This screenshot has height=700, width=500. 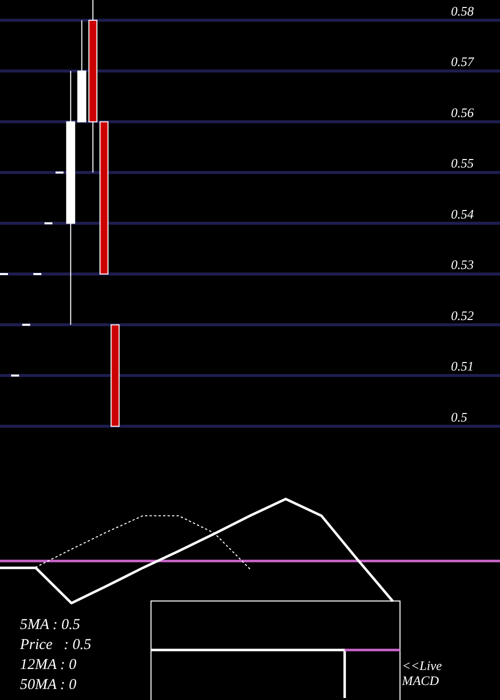 What do you see at coordinates (462, 112) in the screenshot?
I see `y-tick-label: 0.56` at bounding box center [462, 112].